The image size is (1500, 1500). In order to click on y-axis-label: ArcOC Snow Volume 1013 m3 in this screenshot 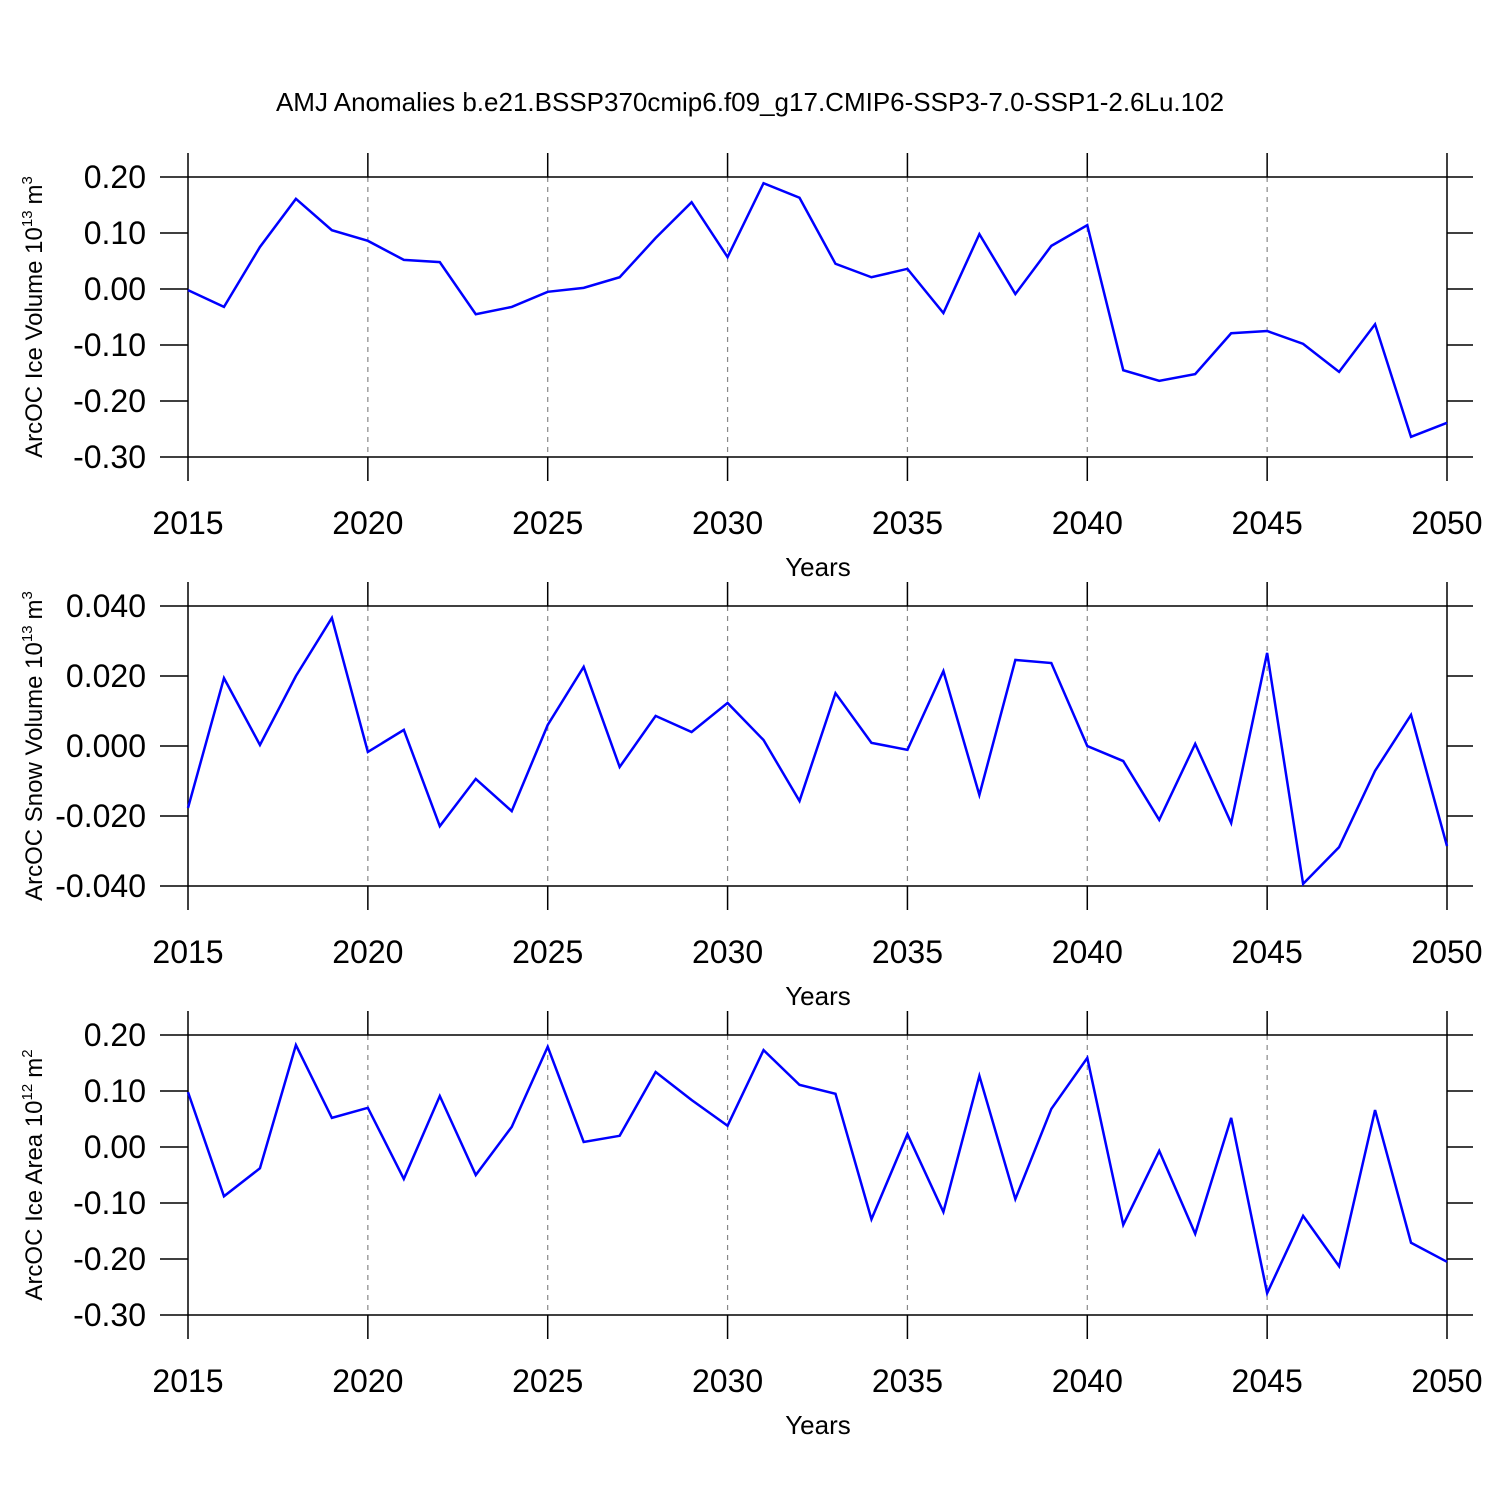, I will do `click(33, 746)`.